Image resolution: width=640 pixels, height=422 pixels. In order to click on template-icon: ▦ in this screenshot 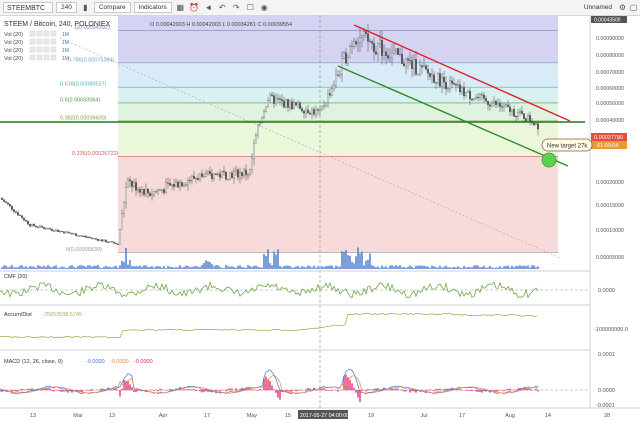, I will do `click(180, 7)`.